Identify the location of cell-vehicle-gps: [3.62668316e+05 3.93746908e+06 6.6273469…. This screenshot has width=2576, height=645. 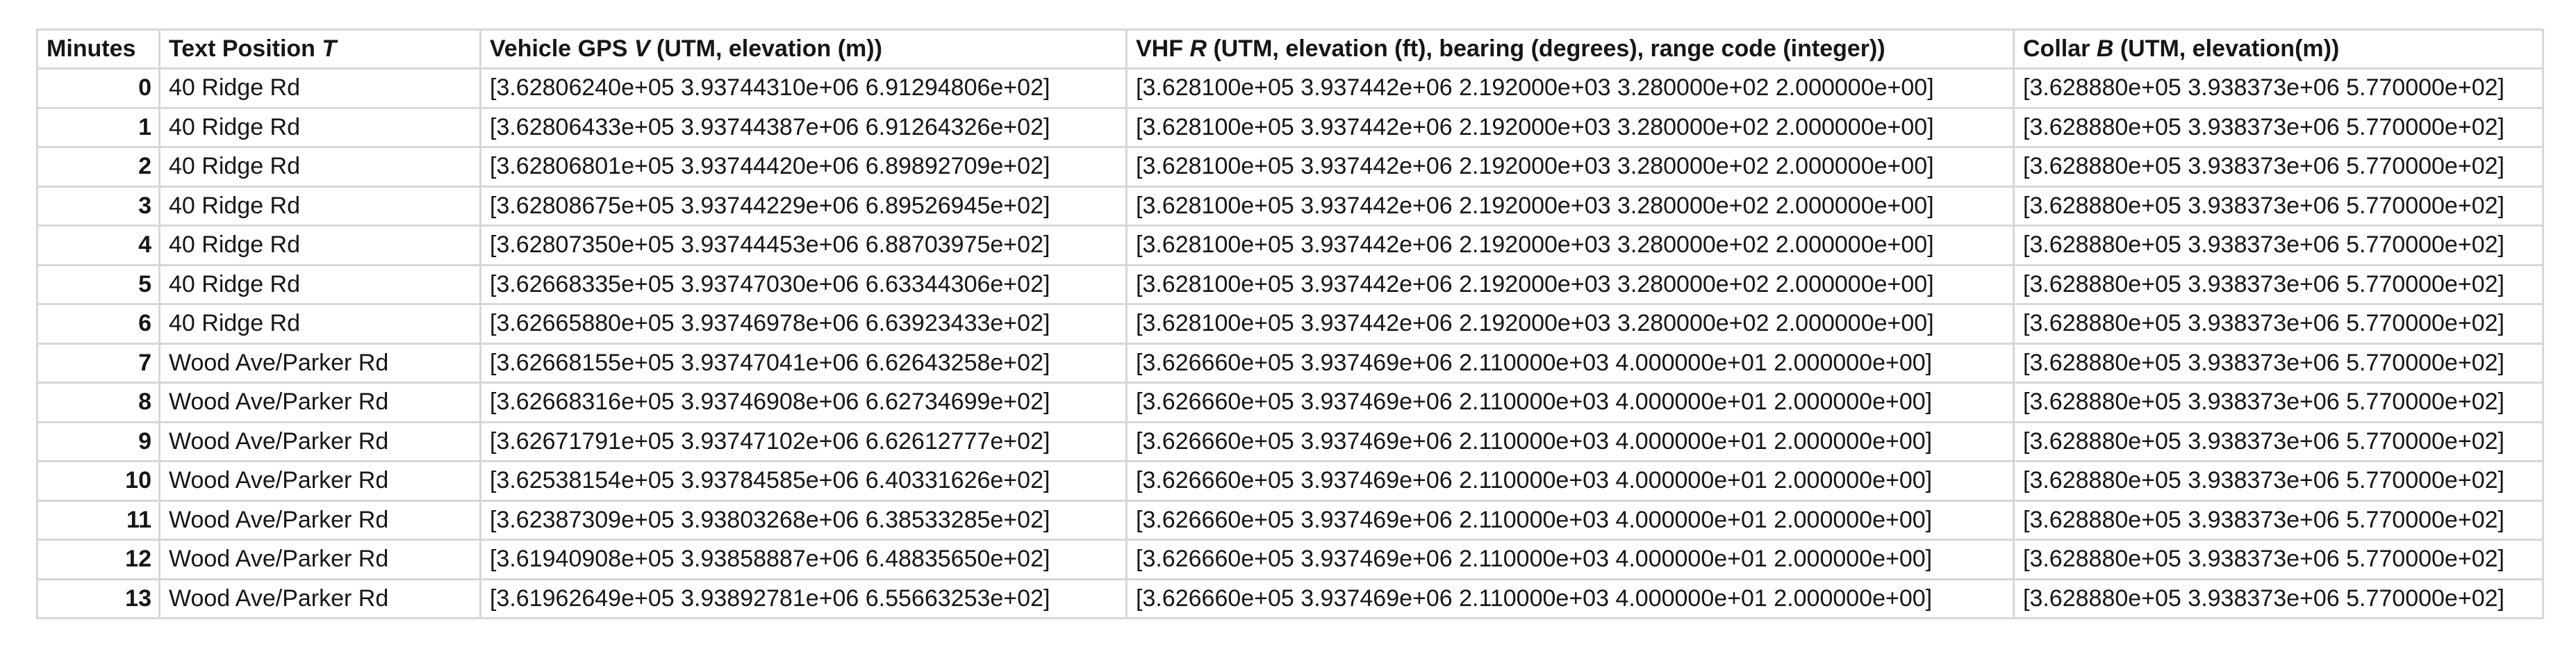
(804, 402).